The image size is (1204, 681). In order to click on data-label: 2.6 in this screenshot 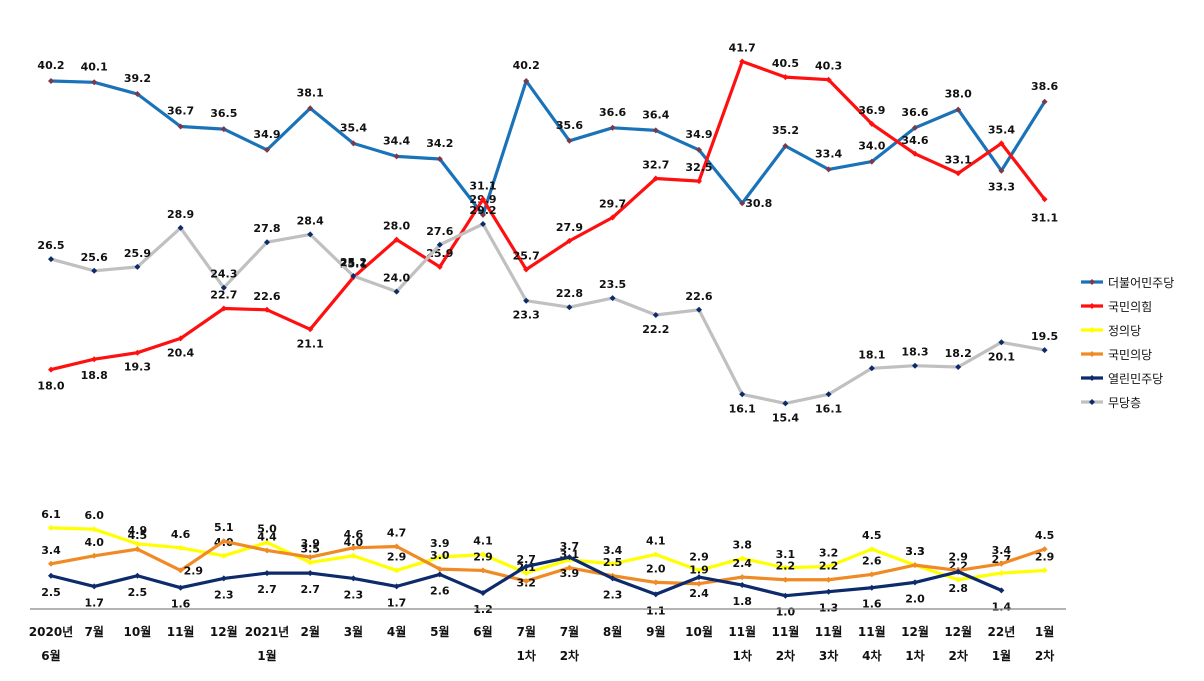, I will do `click(872, 560)`.